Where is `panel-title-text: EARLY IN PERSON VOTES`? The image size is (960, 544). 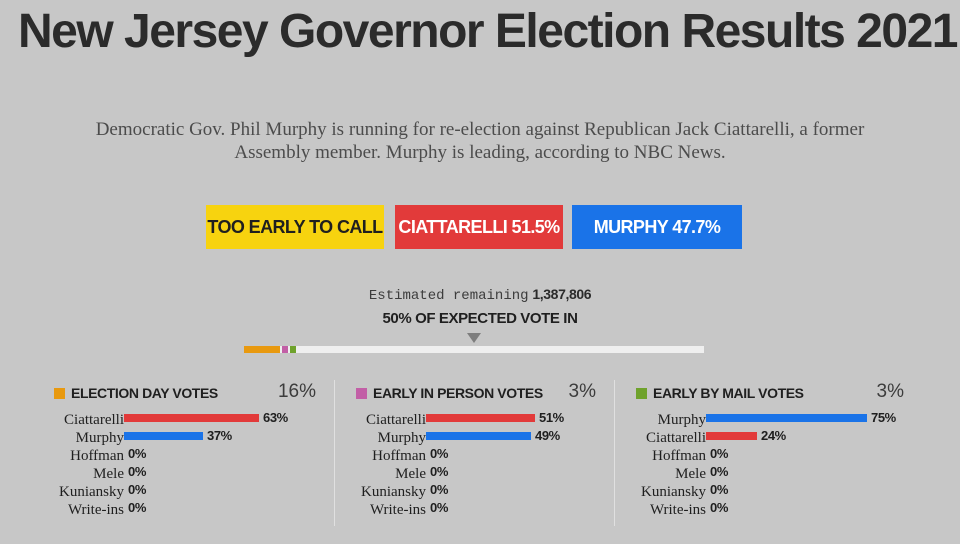 panel-title-text: EARLY IN PERSON VOTES is located at coordinates (458, 393).